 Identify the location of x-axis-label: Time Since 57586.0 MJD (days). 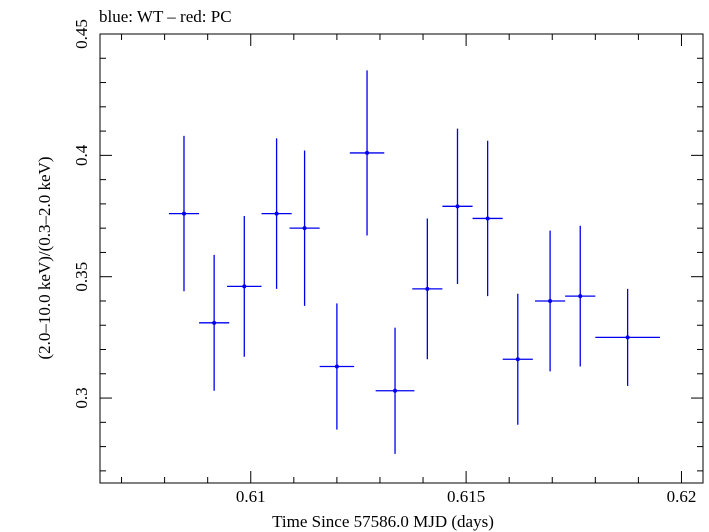
(383, 521).